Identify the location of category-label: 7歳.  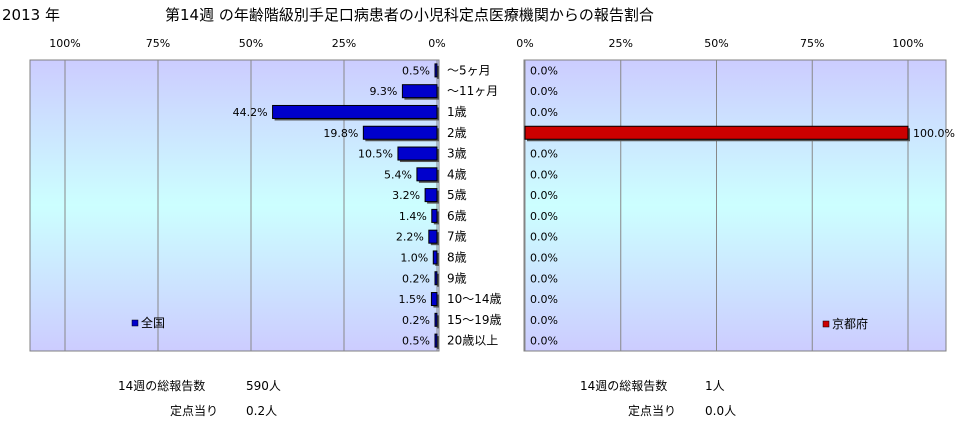
(457, 237).